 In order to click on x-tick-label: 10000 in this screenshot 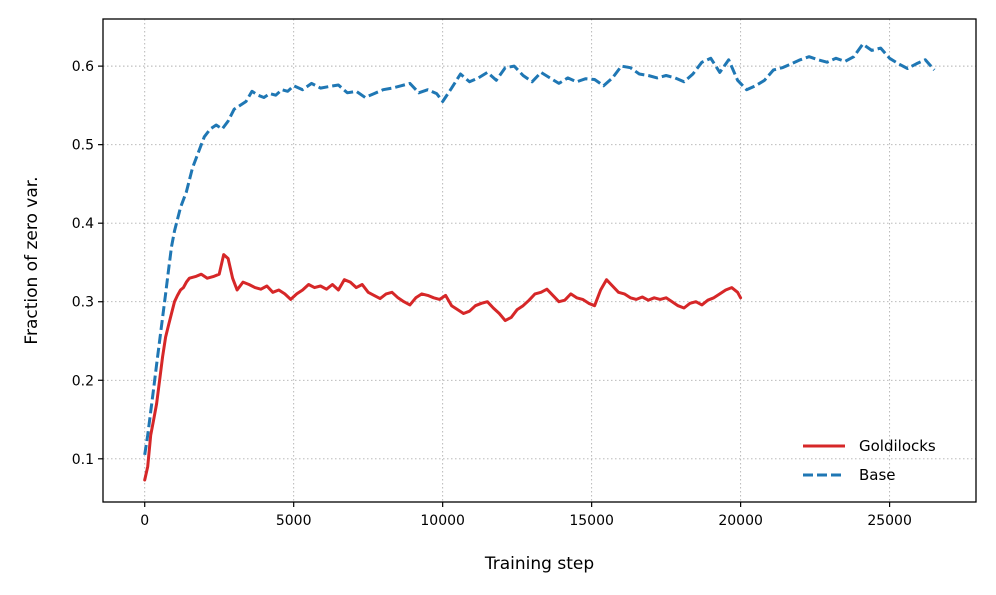, I will do `click(442, 521)`.